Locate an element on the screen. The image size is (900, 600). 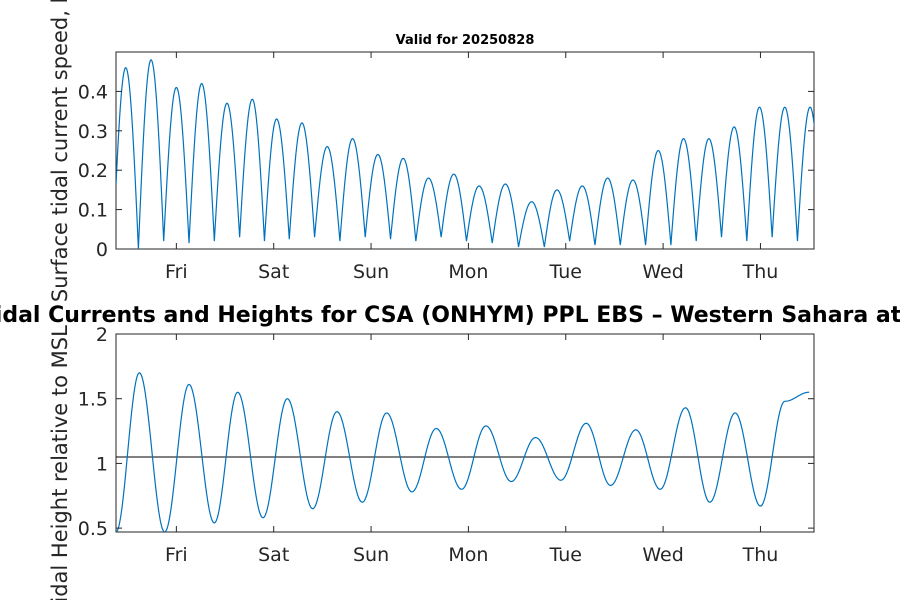
current-speed-x-tick-label: Mon is located at coordinates (468, 272).